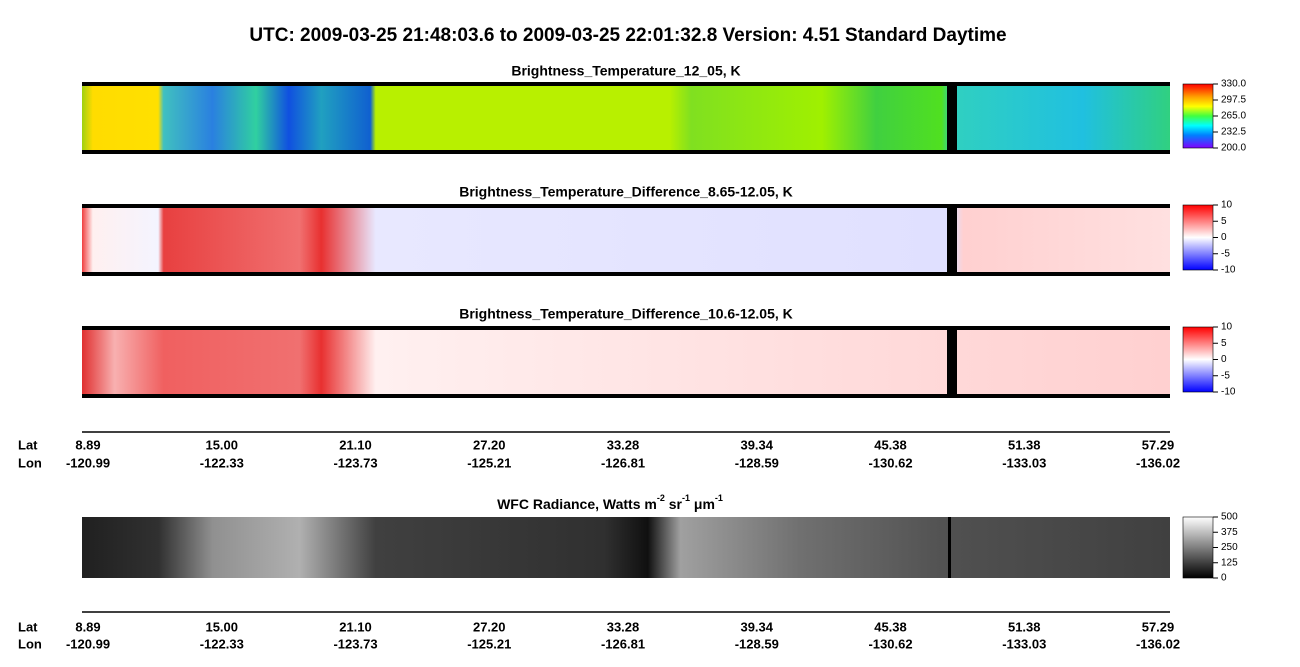 Image resolution: width=1300 pixels, height=667 pixels. I want to click on colorbar-label: 500, so click(1229, 517).